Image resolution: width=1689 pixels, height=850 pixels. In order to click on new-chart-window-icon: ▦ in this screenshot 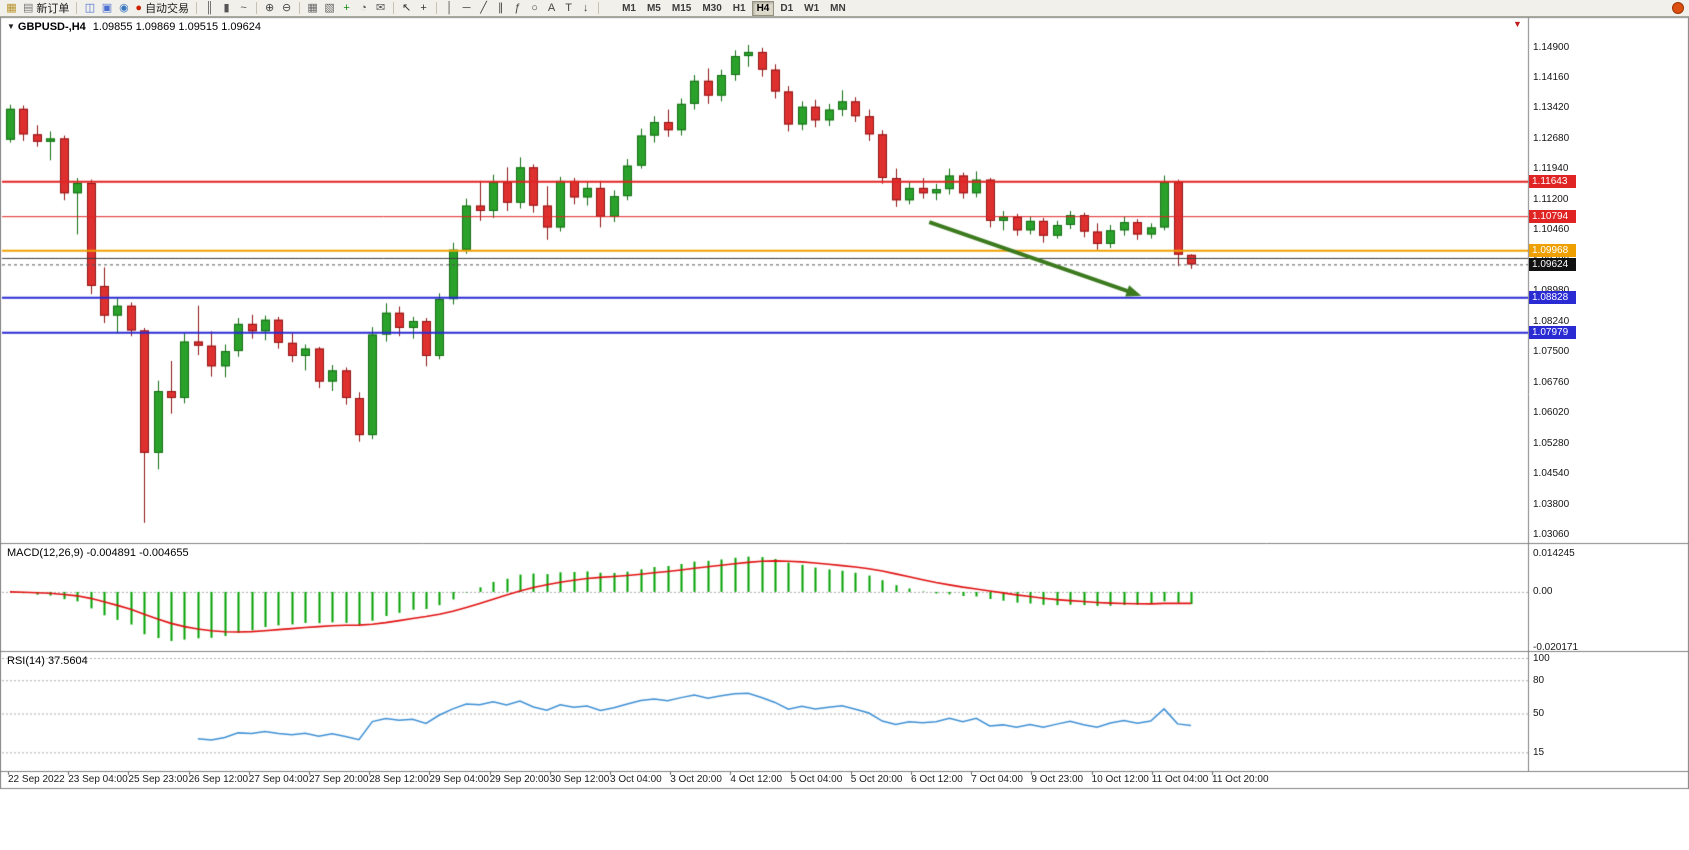, I will do `click(11, 8)`.